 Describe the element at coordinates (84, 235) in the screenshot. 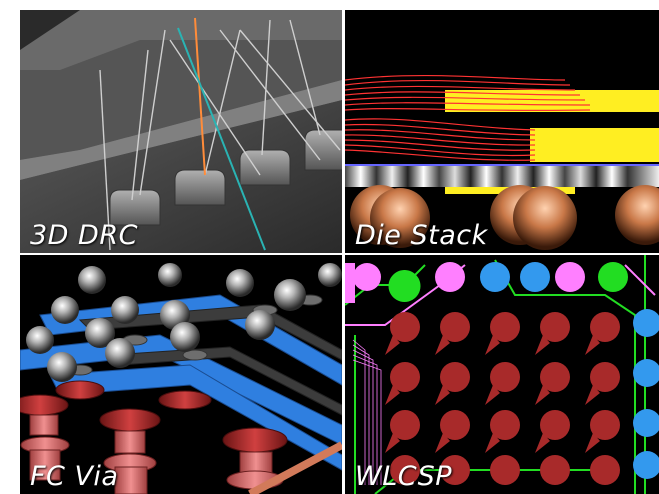

I see `tile-caption: 3D DRC` at that location.